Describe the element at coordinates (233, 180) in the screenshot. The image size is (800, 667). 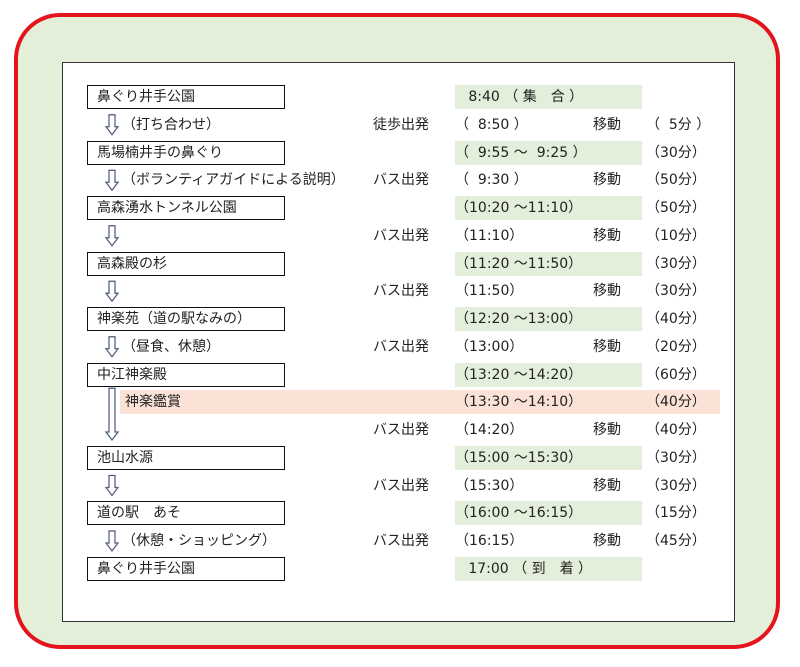
I see `step-note: （ボランティアガイドによる説明）` at that location.